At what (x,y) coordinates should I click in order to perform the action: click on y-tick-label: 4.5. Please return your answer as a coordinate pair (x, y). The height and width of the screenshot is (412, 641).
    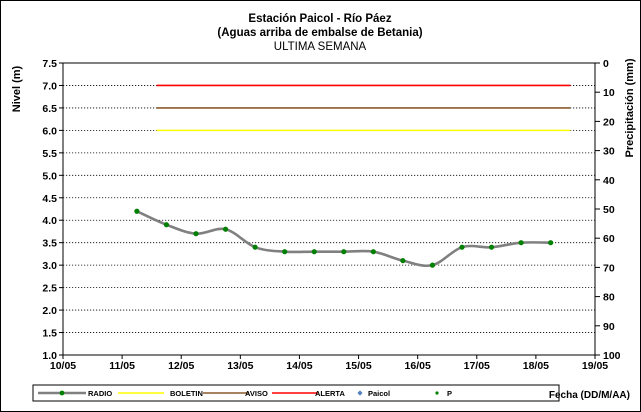
    Looking at the image, I should click on (49, 199).